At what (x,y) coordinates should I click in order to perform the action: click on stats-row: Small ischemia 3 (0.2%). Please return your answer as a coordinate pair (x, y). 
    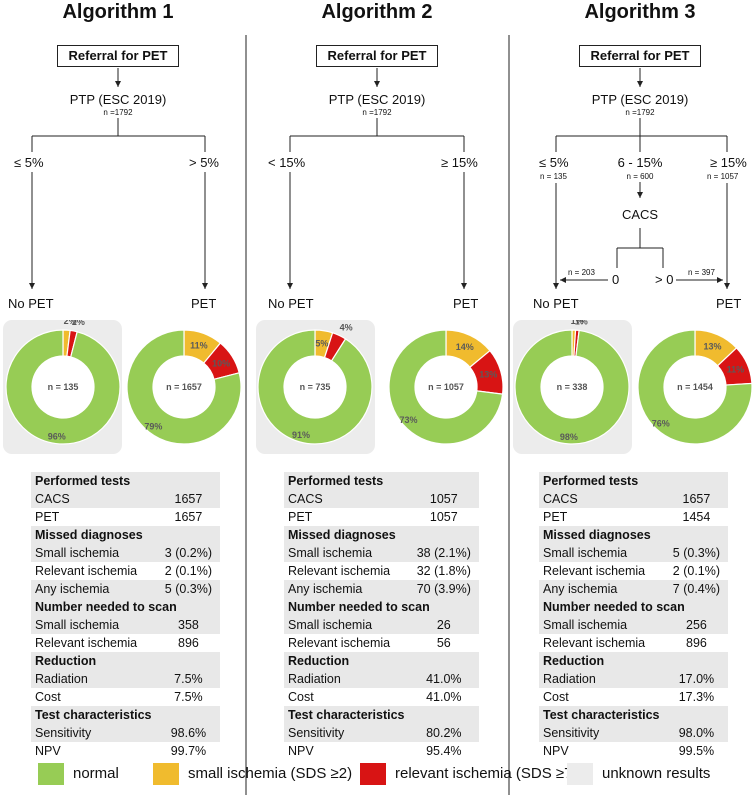
    Looking at the image, I should click on (125, 553).